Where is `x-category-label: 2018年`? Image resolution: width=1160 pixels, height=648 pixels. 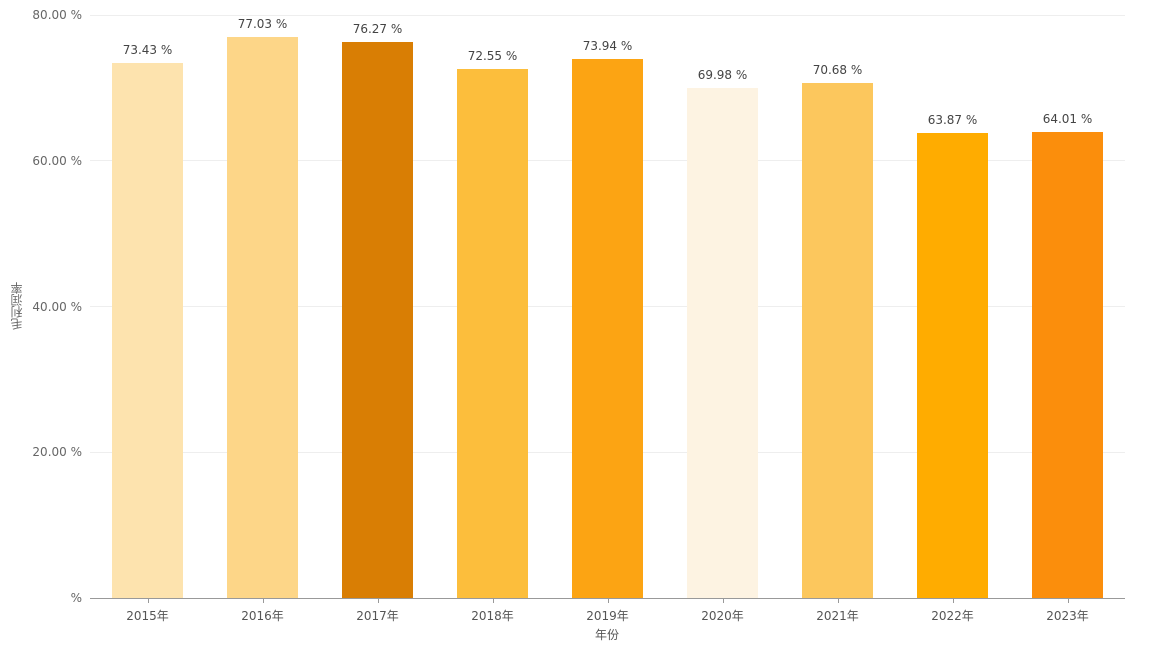 x-category-label: 2018年 is located at coordinates (492, 616).